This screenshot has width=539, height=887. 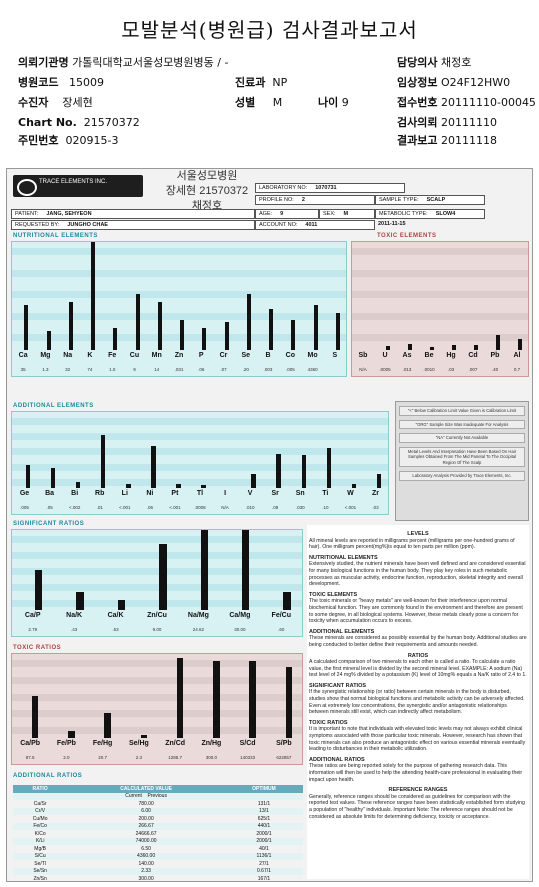 I want to click on table-cell: Cr/V, so click(x=40, y=812).